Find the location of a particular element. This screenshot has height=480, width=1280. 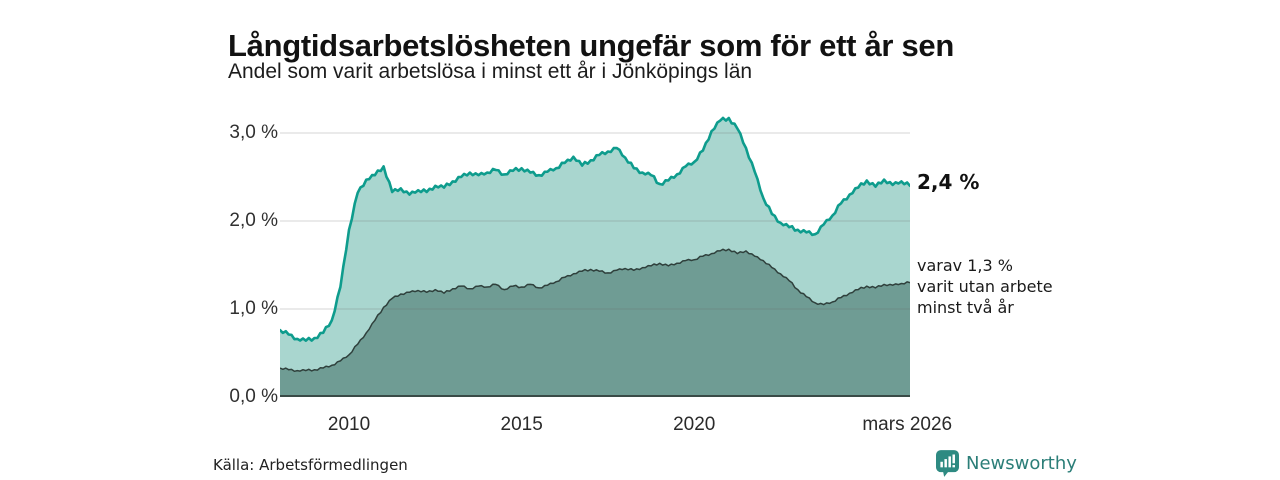

brand-name: Newsworthy is located at coordinates (1021, 463).